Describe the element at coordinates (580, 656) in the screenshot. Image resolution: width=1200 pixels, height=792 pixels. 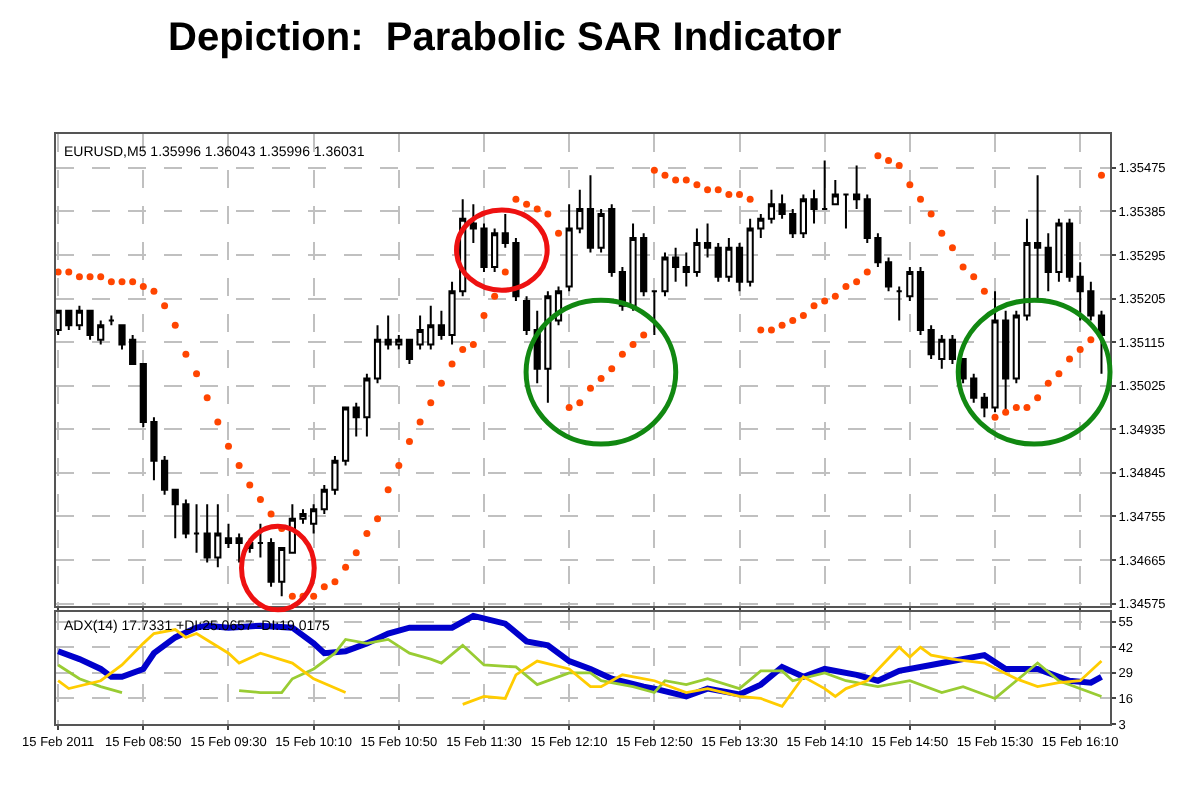
I see `line-series` at that location.